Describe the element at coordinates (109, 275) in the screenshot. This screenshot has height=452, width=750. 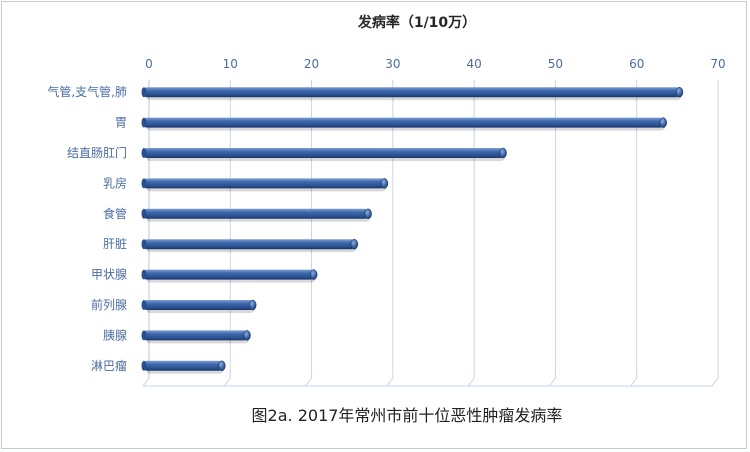
I see `category-label-7: 甲状腺` at that location.